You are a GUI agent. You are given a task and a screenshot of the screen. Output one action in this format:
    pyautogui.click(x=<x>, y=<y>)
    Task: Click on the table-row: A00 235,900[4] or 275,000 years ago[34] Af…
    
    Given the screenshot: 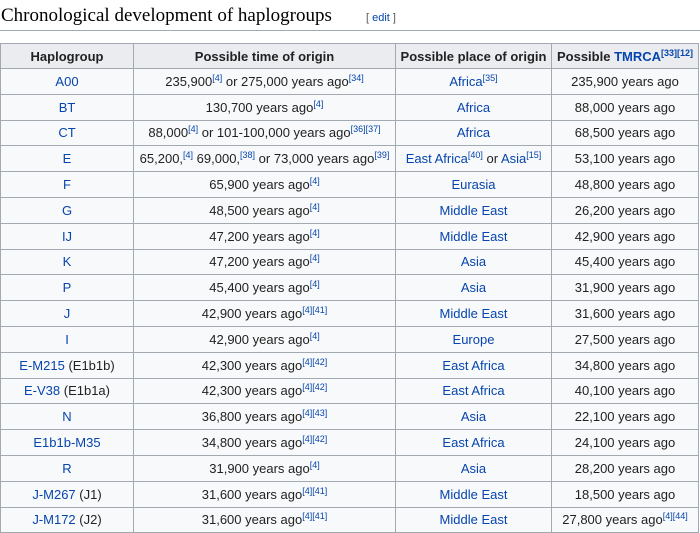 What is the action you would take?
    pyautogui.click(x=349, y=81)
    